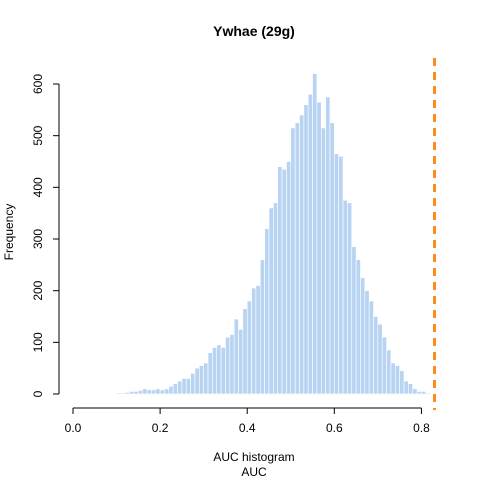 The width and height of the screenshot is (480, 480). Describe the element at coordinates (421, 428) in the screenshot. I see `x-tick-label: 0.8` at that location.